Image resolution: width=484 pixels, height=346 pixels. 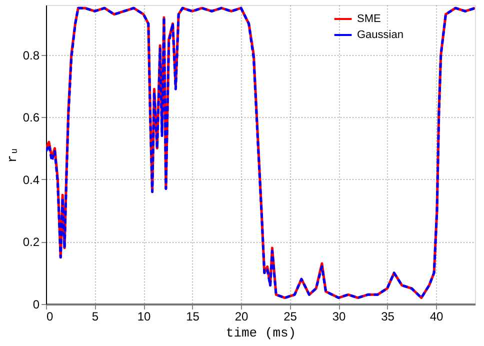 What do you see at coordinates (339, 317) in the screenshot?
I see `x-tick-label: 30` at bounding box center [339, 317].